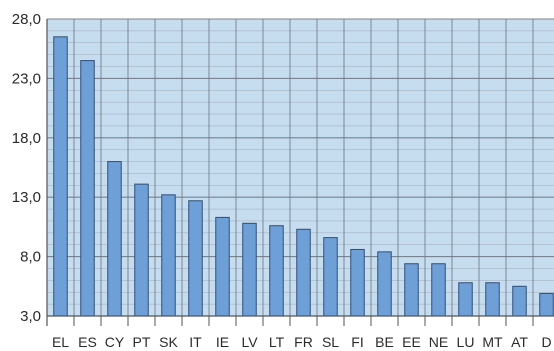 This screenshot has height=351, width=554. What do you see at coordinates (60, 176) in the screenshot?
I see `bar-el` at bounding box center [60, 176].